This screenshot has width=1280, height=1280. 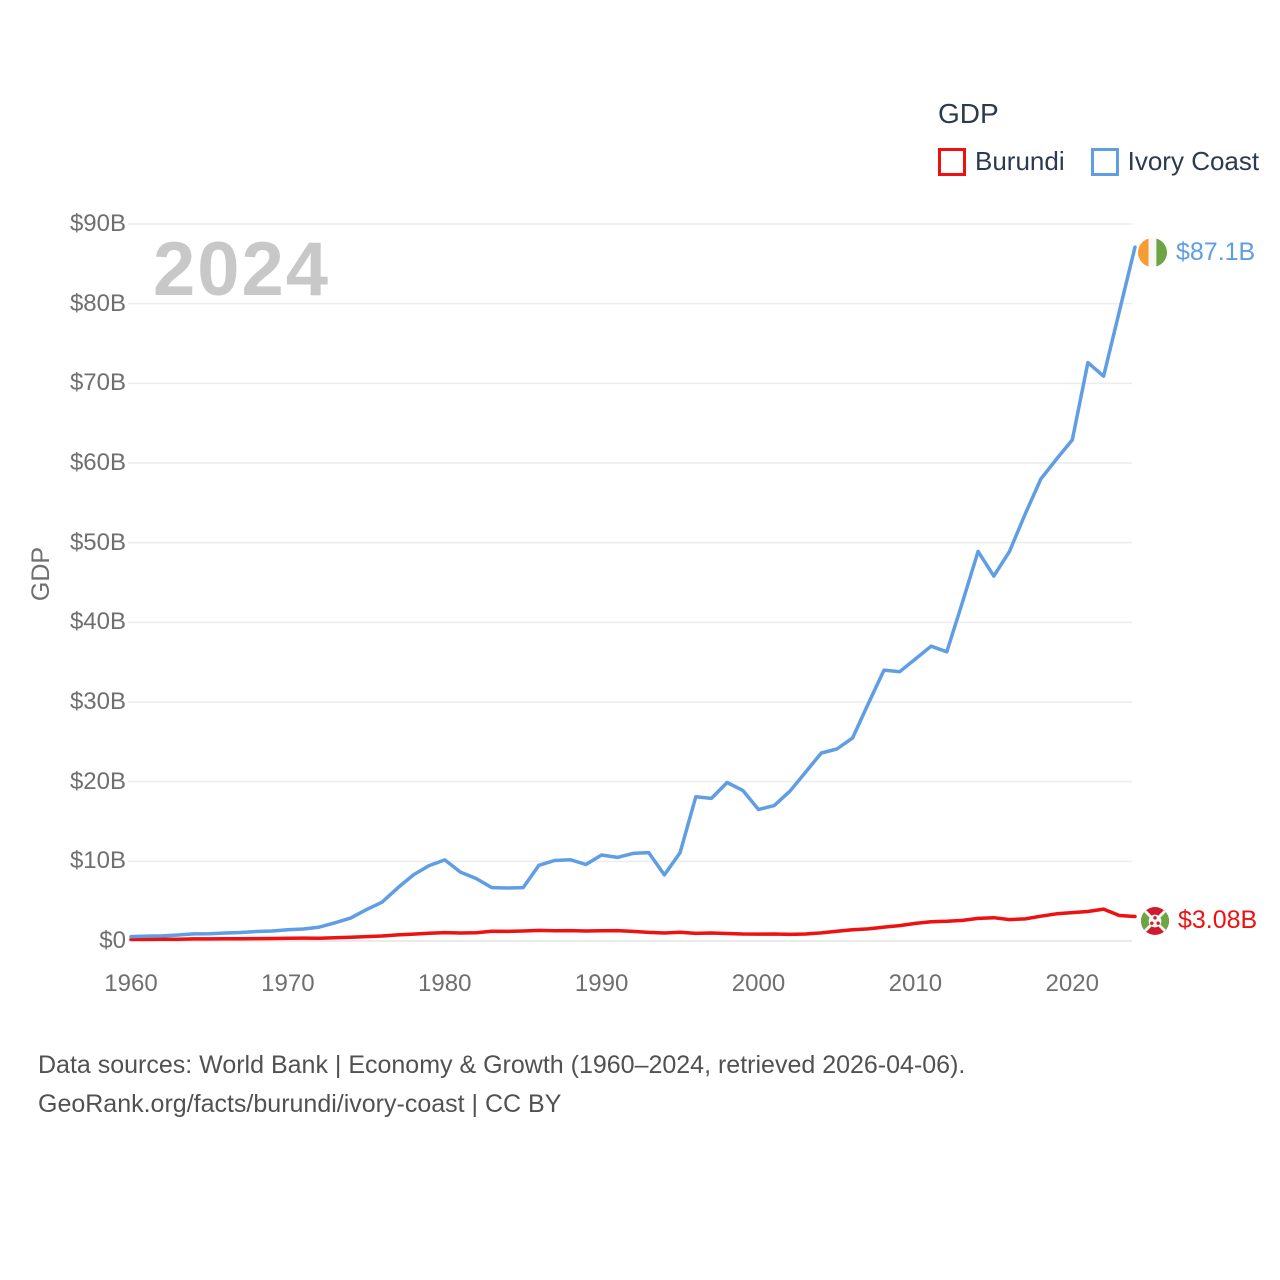 I want to click on y-tick-label: $90B, so click(x=97, y=223).